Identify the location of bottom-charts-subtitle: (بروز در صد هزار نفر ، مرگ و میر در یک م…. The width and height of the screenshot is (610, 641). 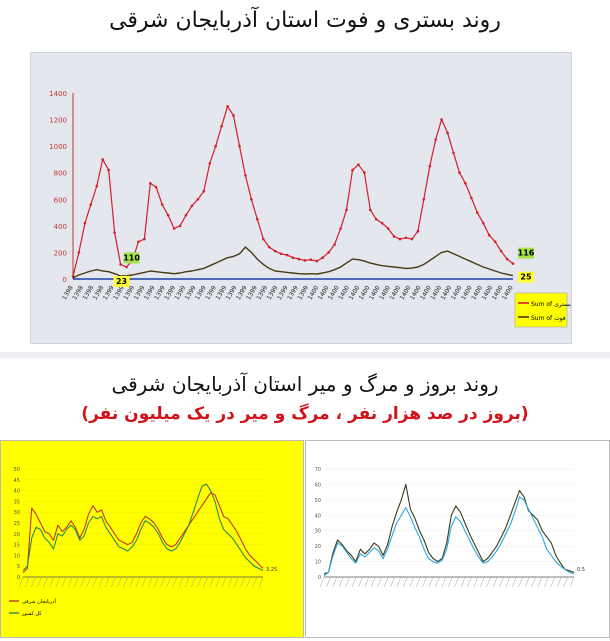
(305, 414).